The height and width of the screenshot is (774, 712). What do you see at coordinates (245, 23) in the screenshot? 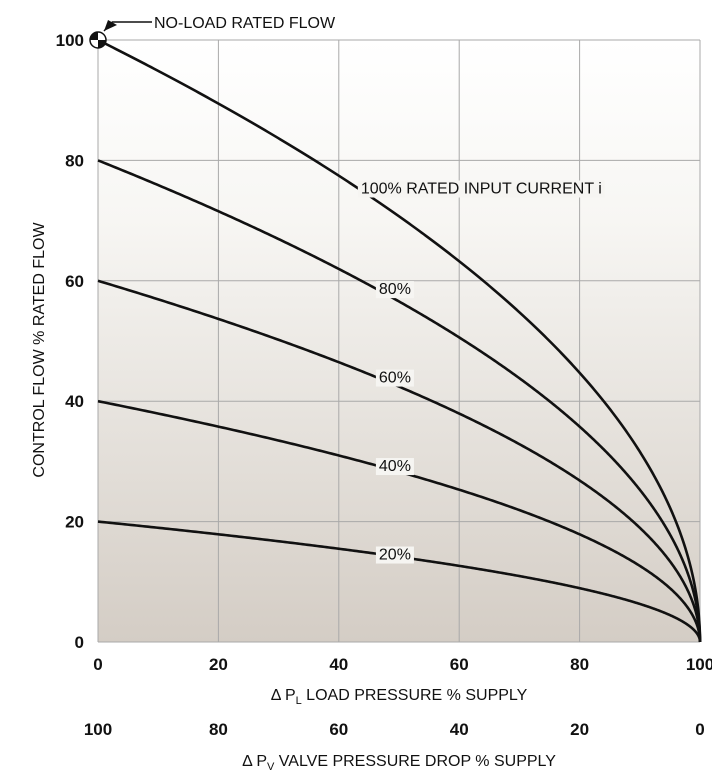
I see `annotation-label: NO-LOAD RATED FLOW` at bounding box center [245, 23].